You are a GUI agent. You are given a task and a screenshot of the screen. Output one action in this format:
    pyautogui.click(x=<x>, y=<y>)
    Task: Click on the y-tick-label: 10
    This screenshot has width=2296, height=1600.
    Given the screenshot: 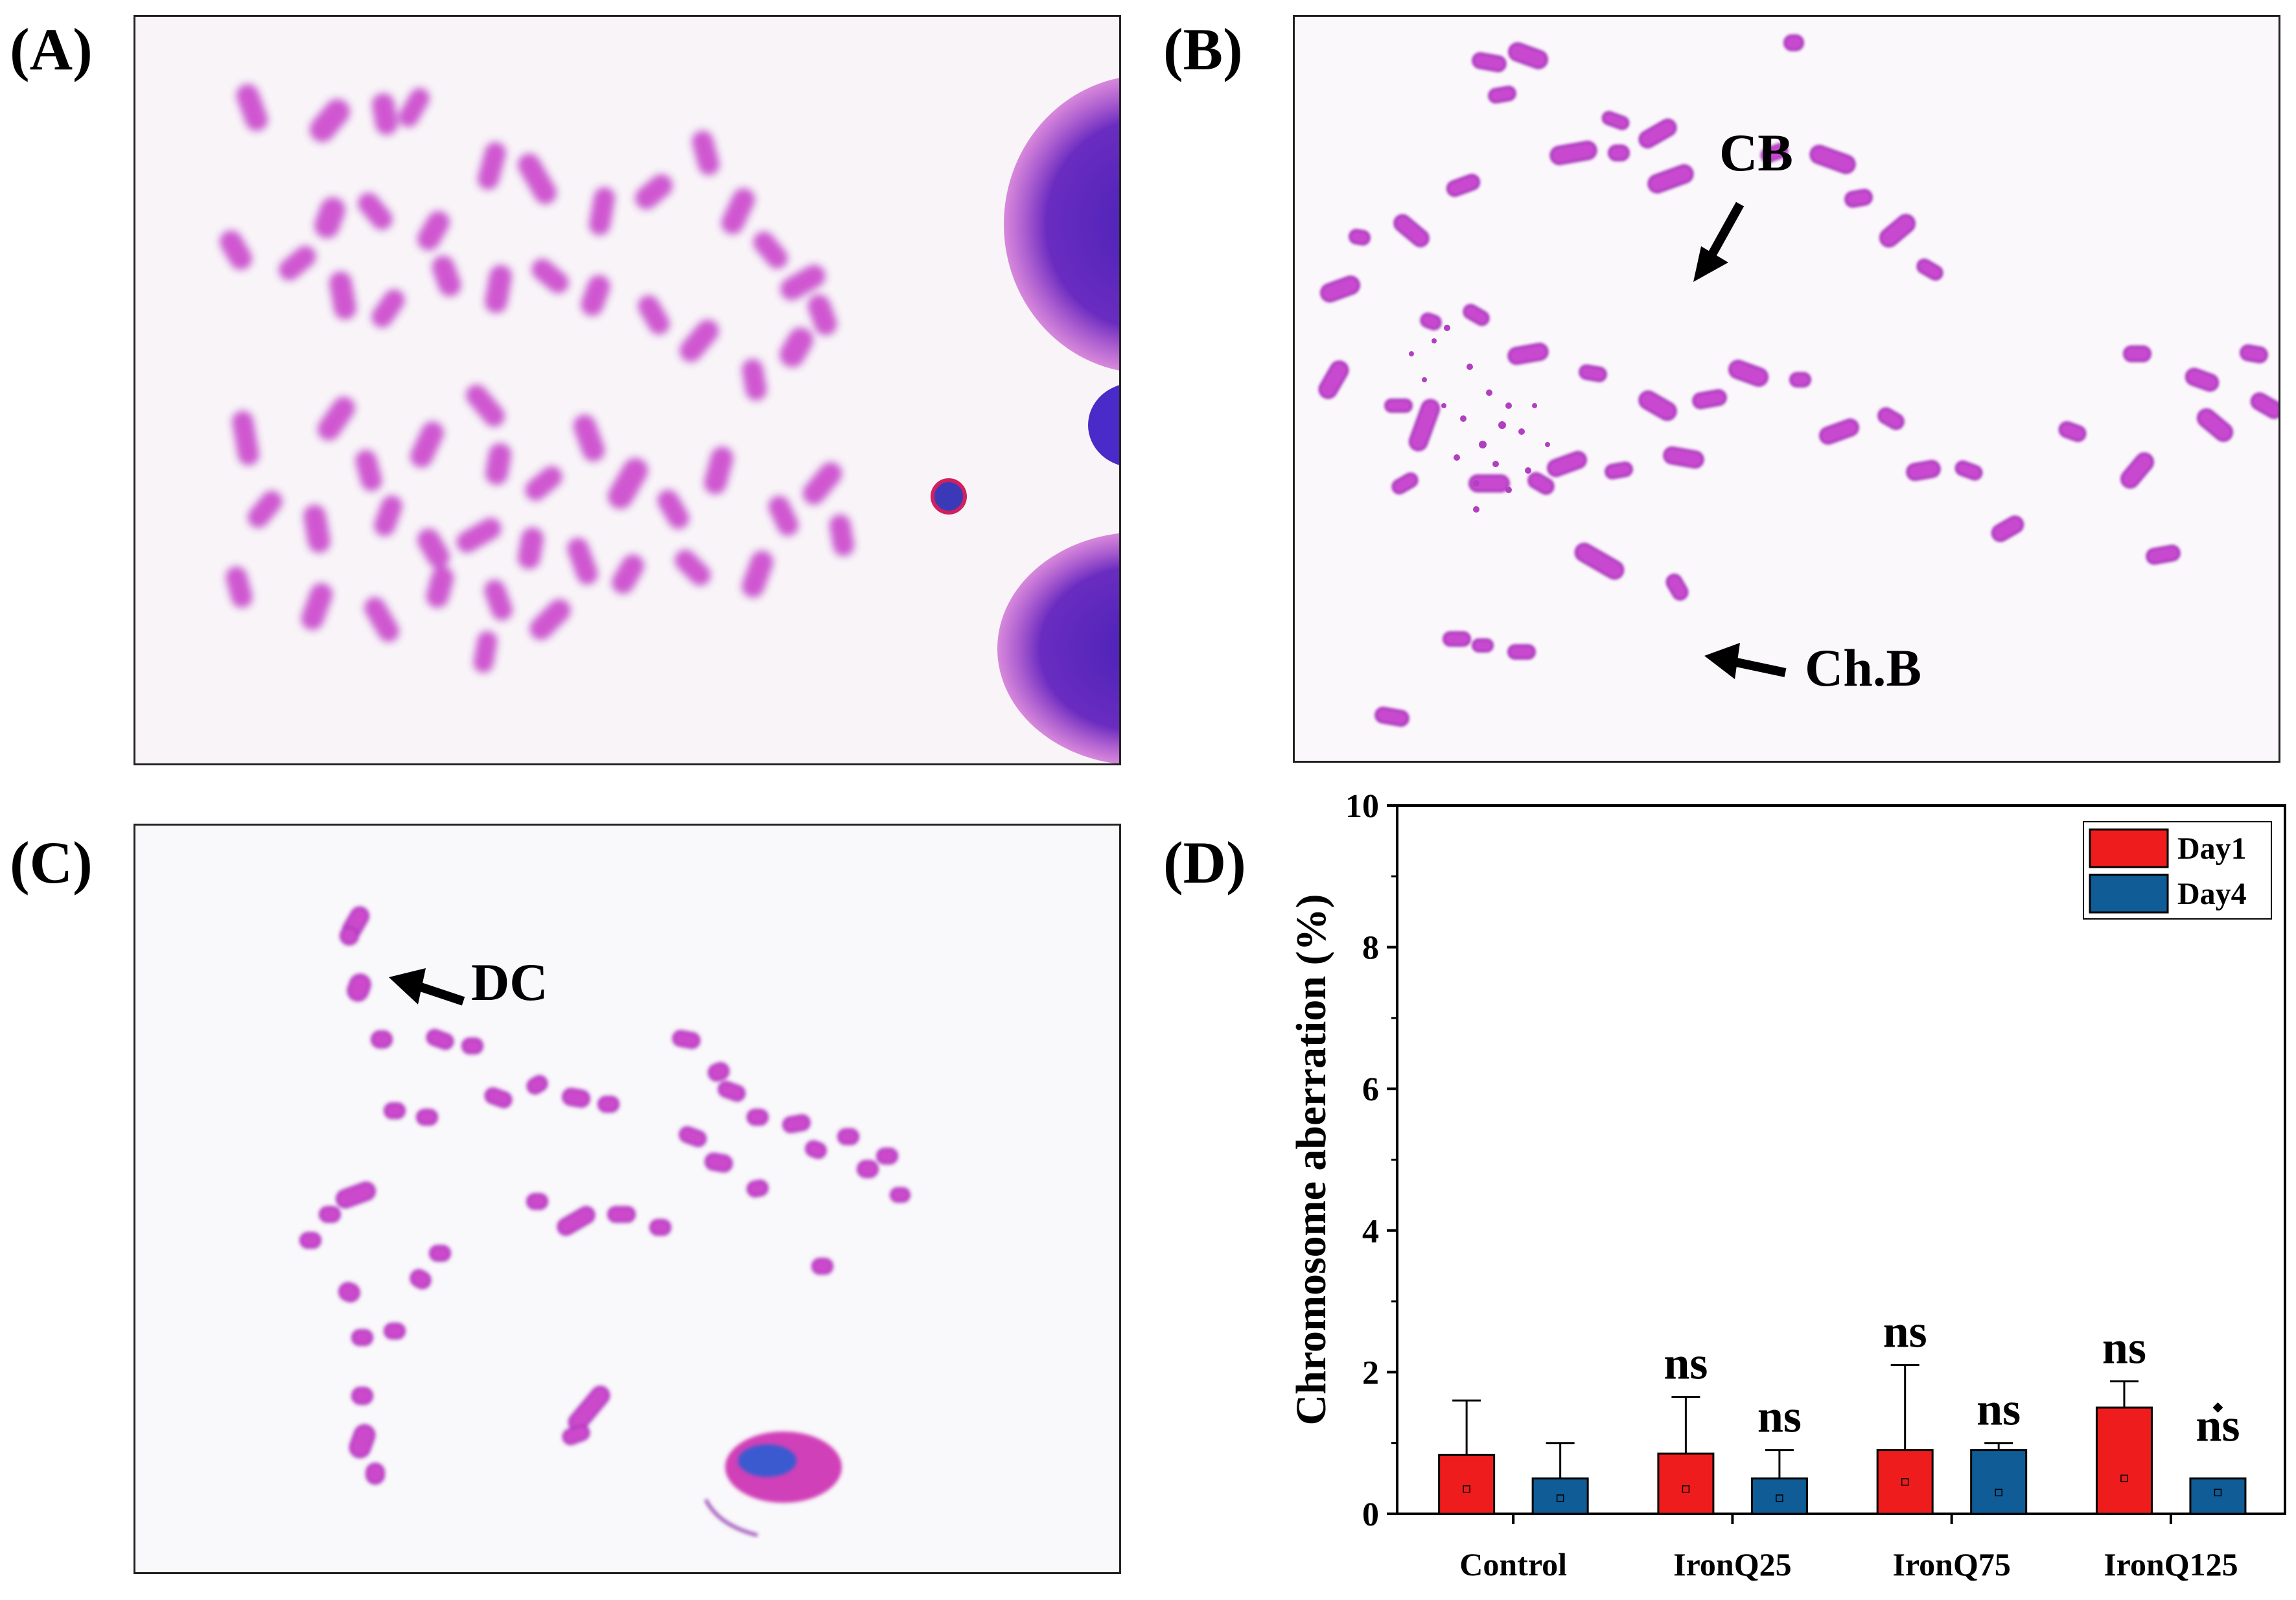 What is the action you would take?
    pyautogui.click(x=1362, y=806)
    